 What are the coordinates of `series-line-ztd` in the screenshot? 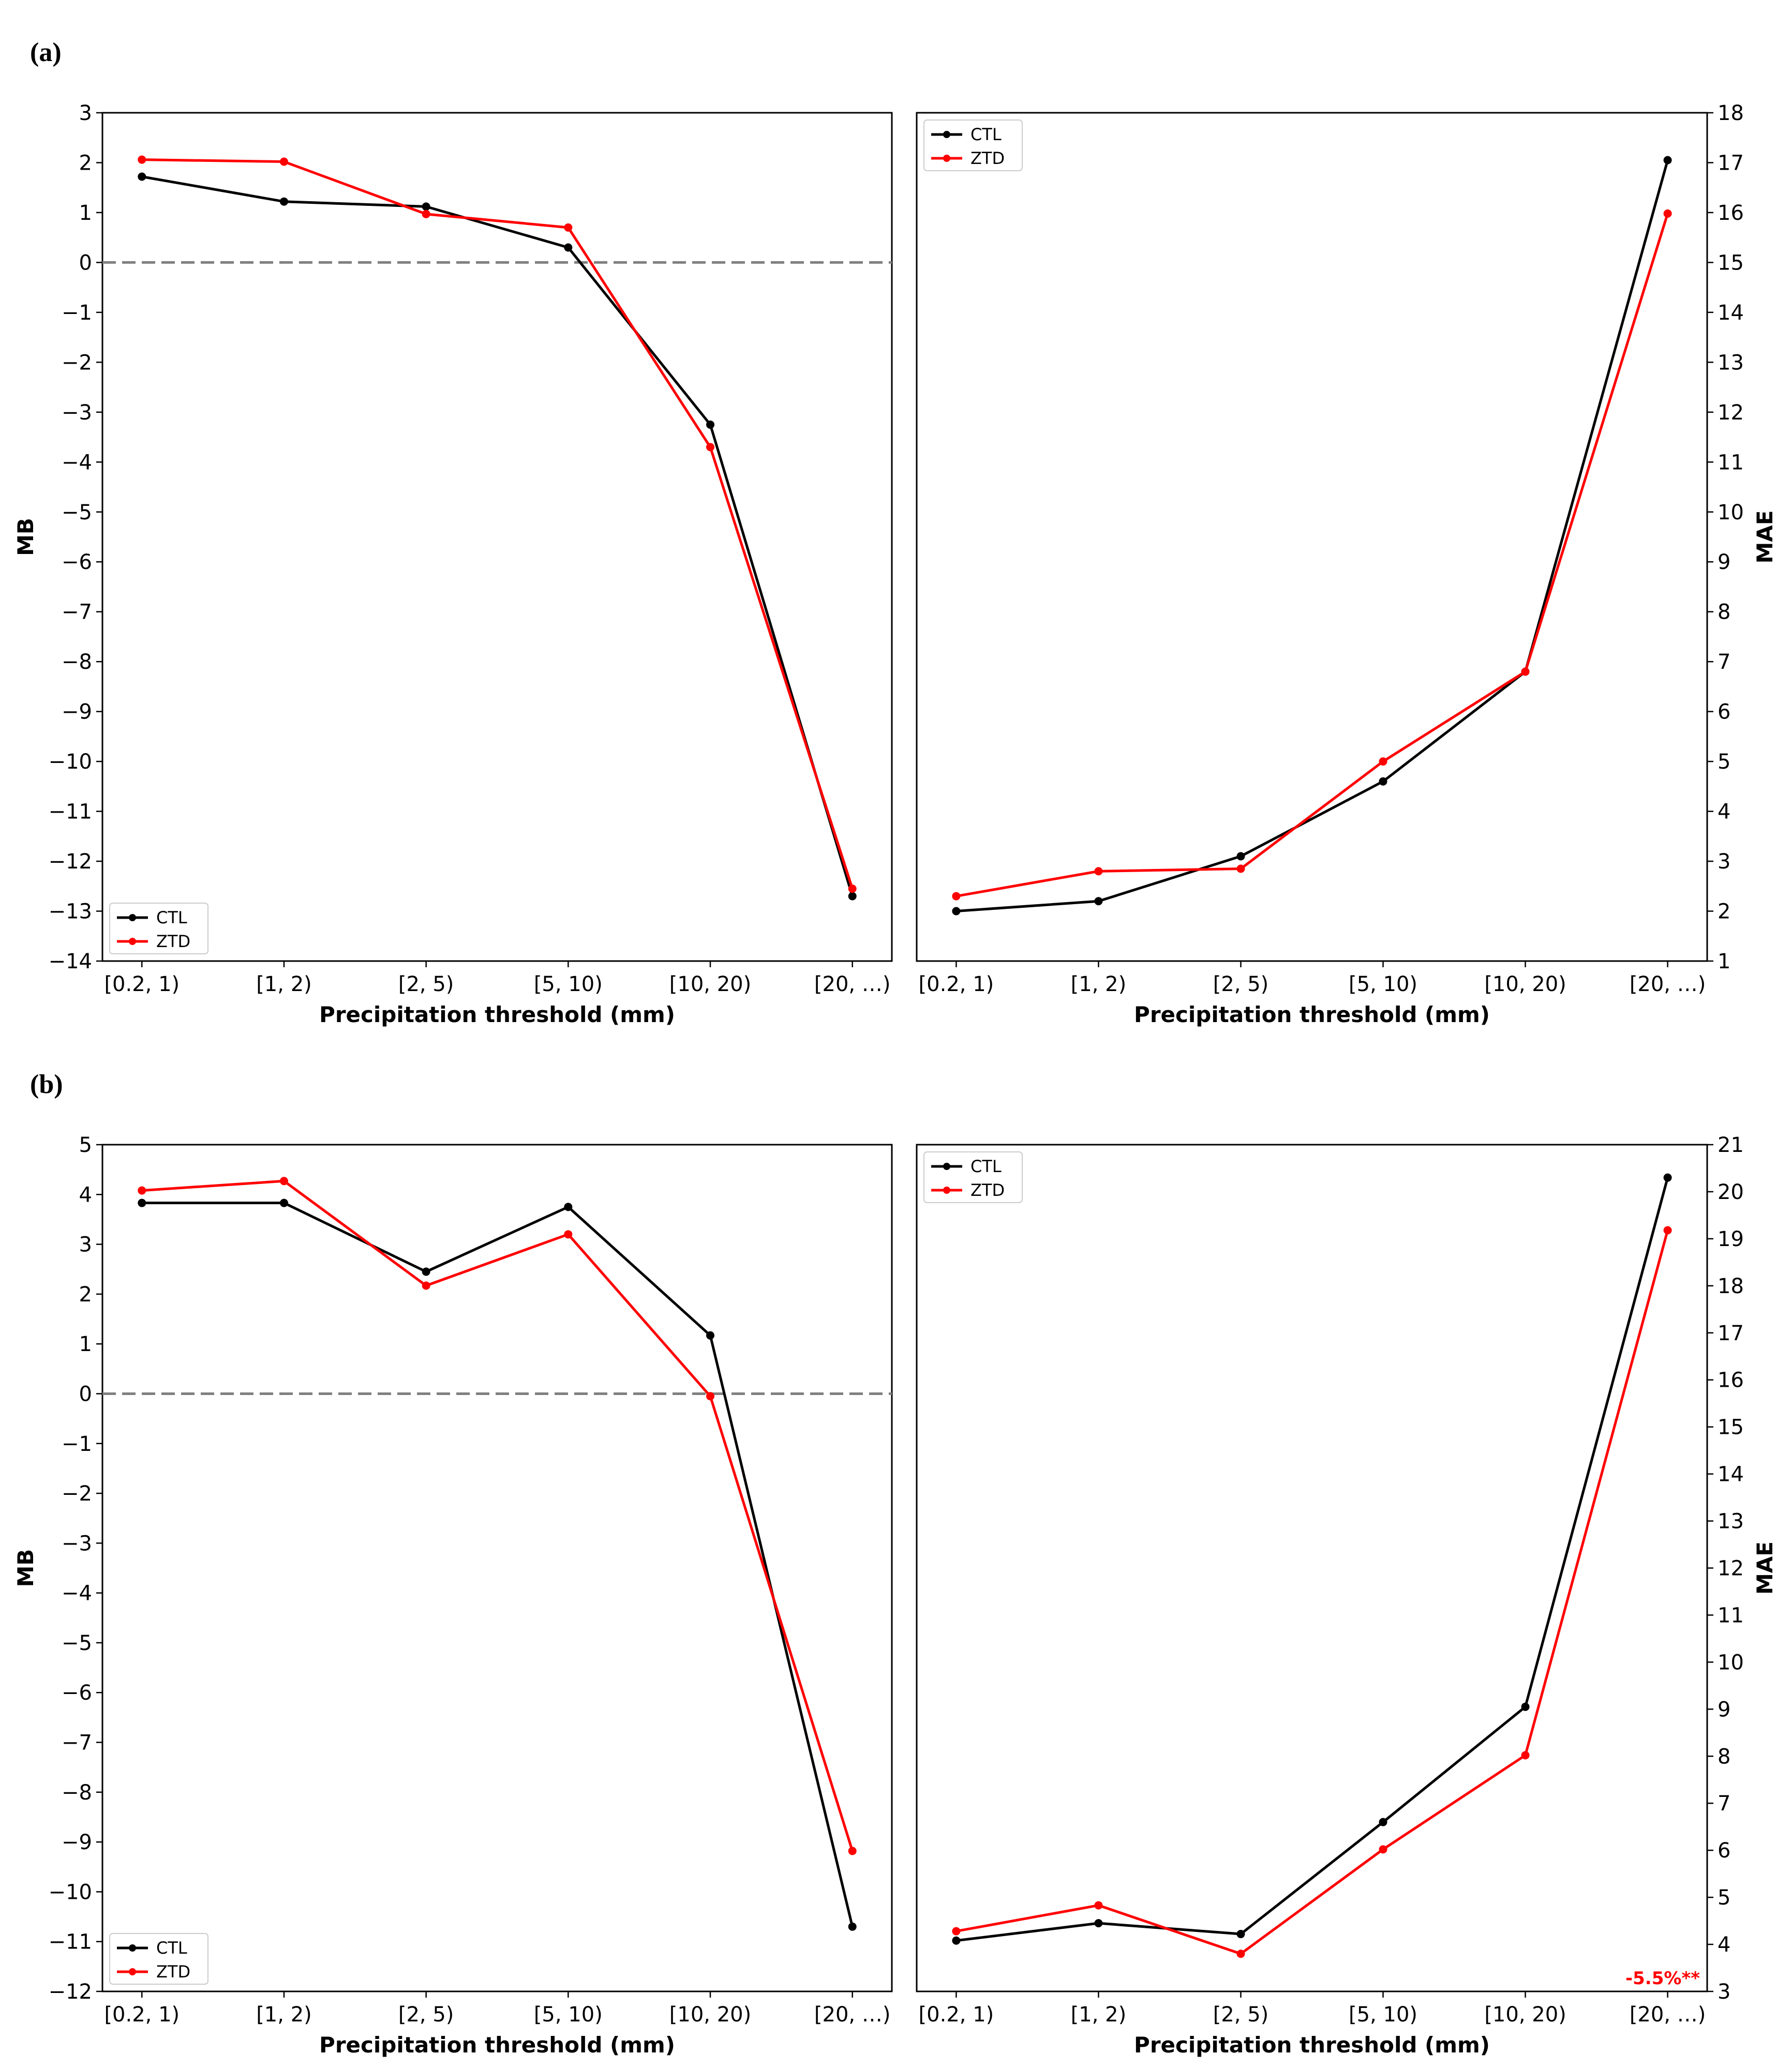 It's located at (1312, 1592).